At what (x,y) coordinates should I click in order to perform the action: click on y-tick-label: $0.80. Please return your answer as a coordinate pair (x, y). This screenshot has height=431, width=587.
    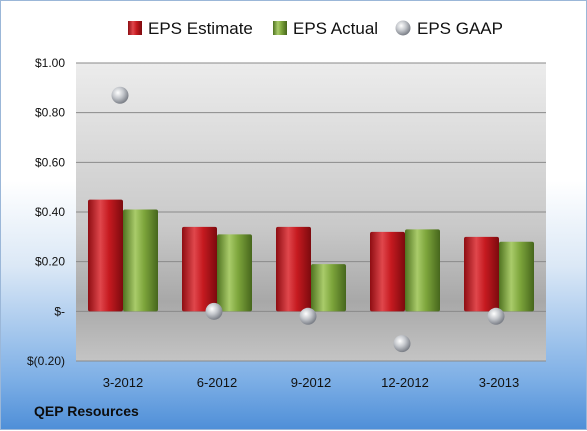
    Looking at the image, I should click on (50, 113).